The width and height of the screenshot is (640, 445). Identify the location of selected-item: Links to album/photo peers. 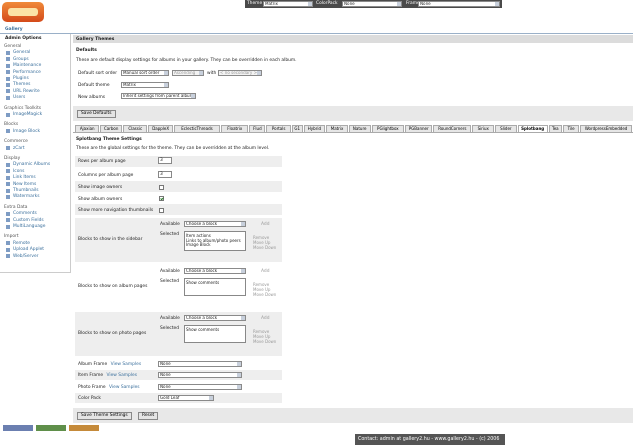
(213, 240).